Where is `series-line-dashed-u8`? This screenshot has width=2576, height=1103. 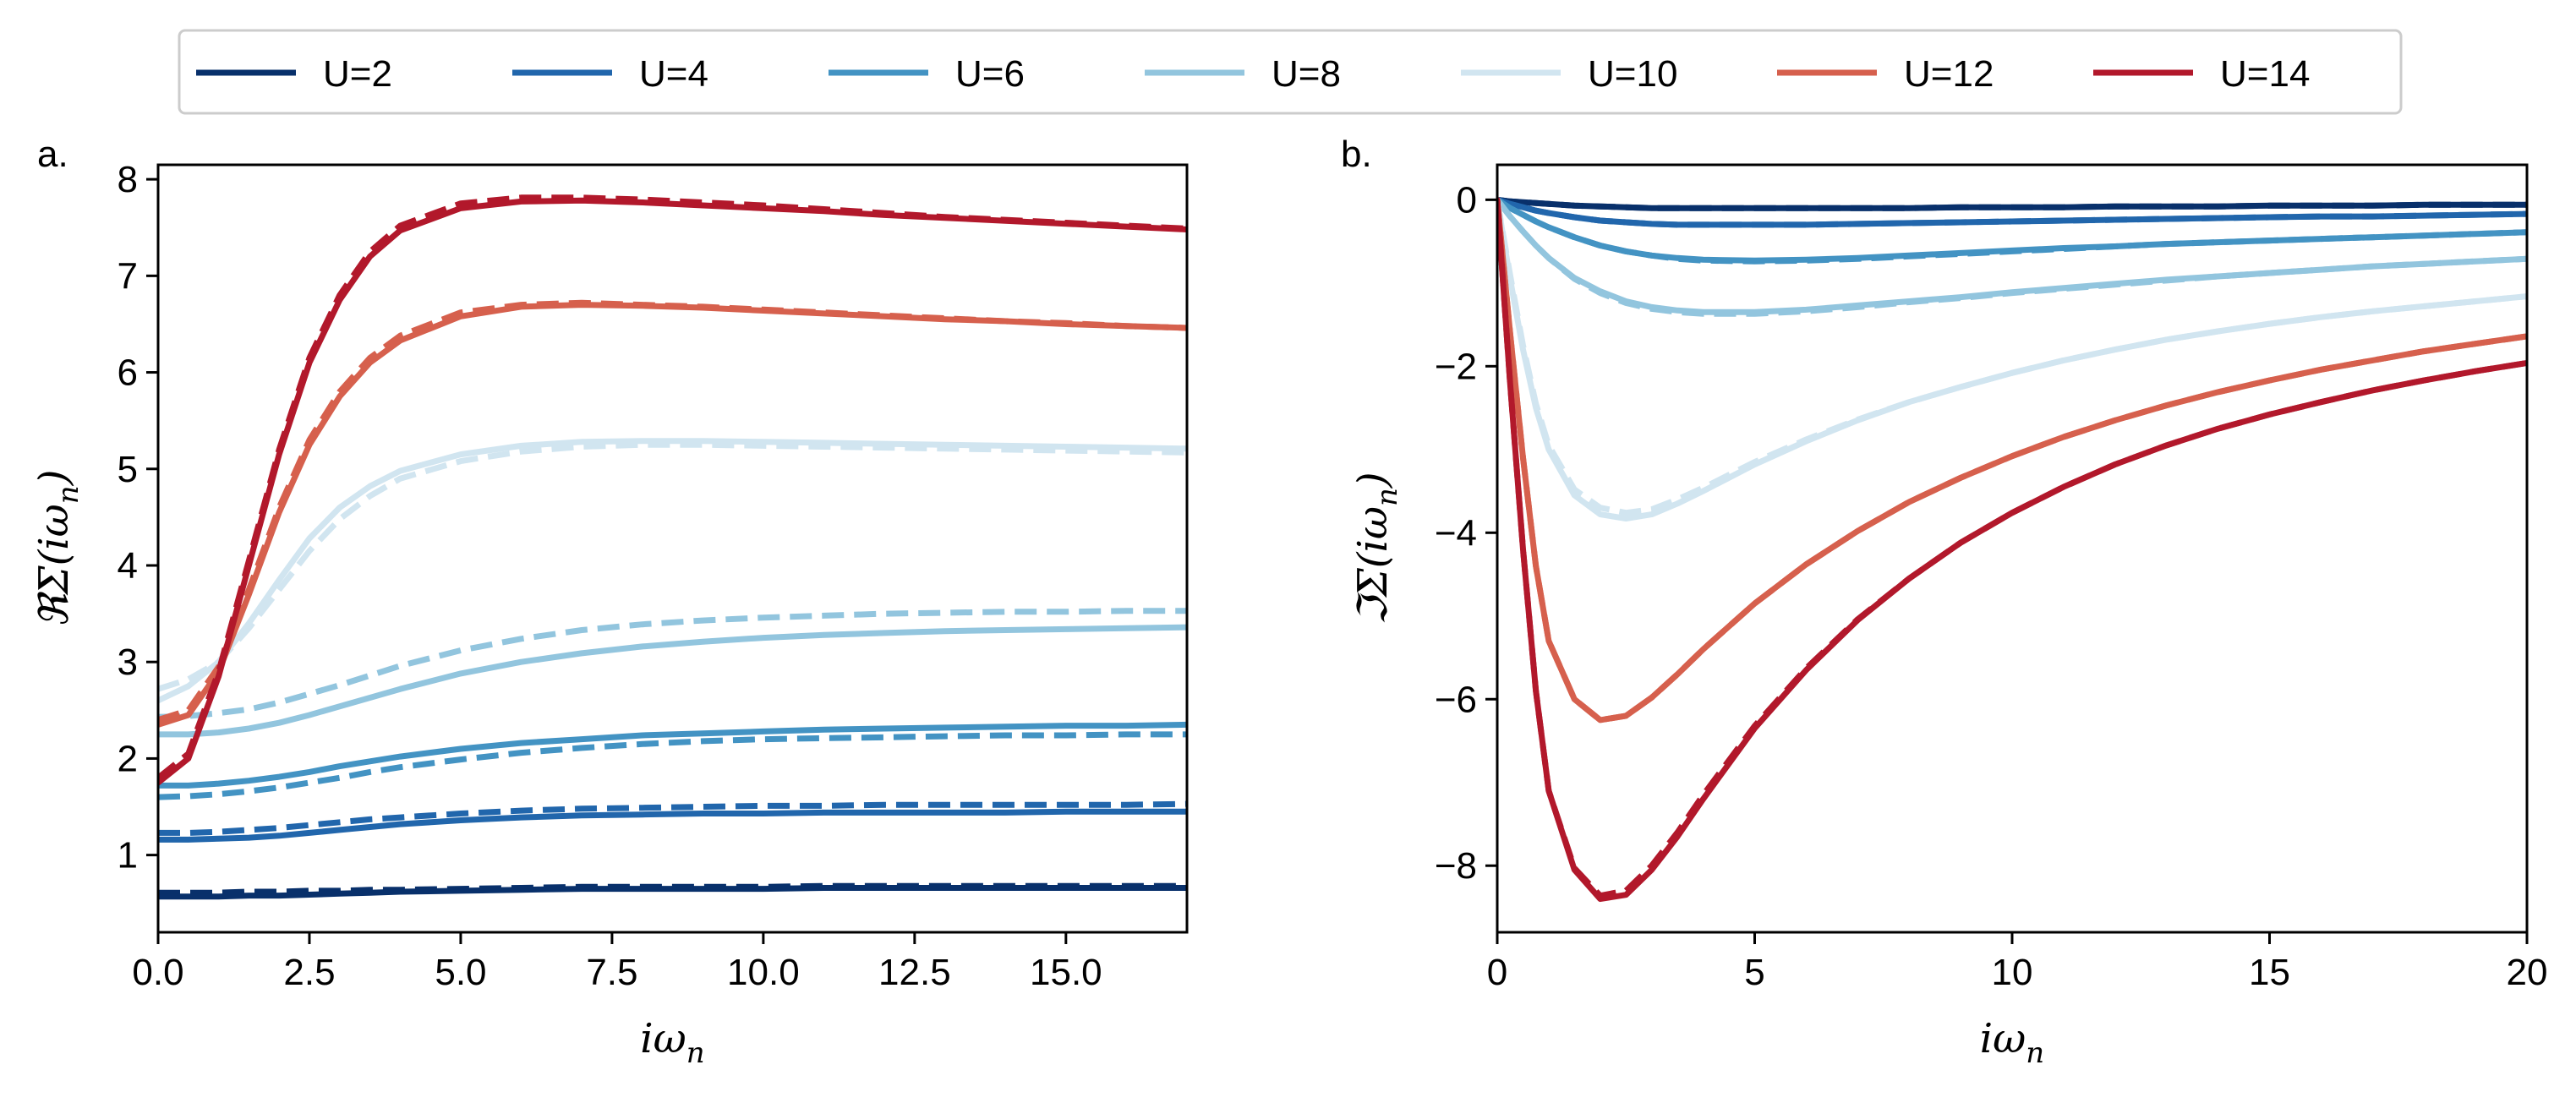 series-line-dashed-u8 is located at coordinates (672, 664).